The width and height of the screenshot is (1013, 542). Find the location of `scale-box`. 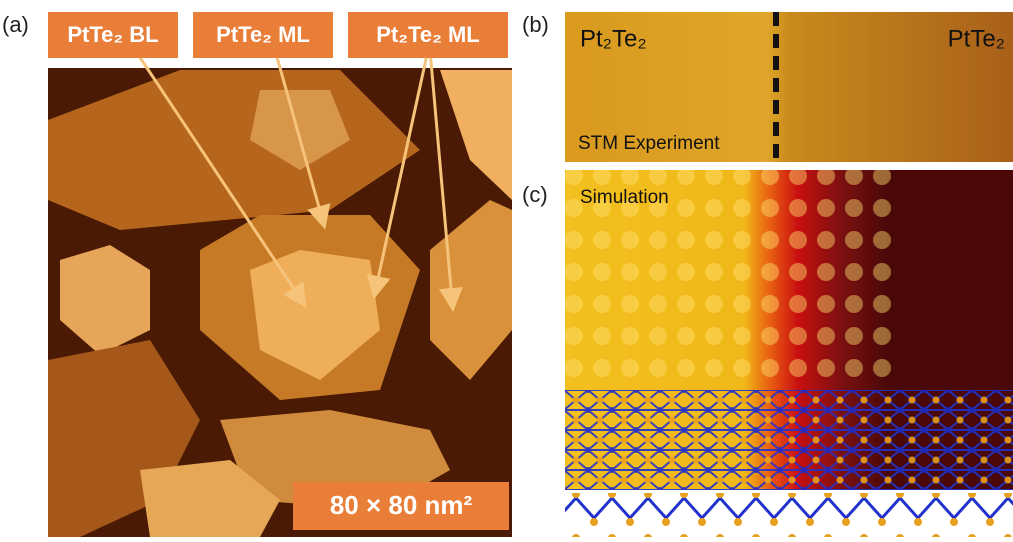

scale-box is located at coordinates (401, 506).